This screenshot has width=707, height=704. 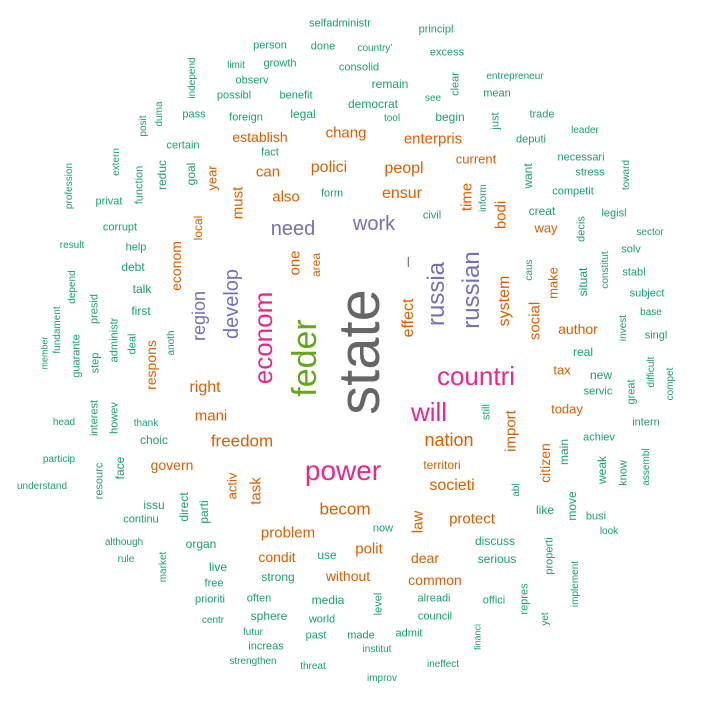 I want to click on cloud-word: want, so click(x=528, y=176).